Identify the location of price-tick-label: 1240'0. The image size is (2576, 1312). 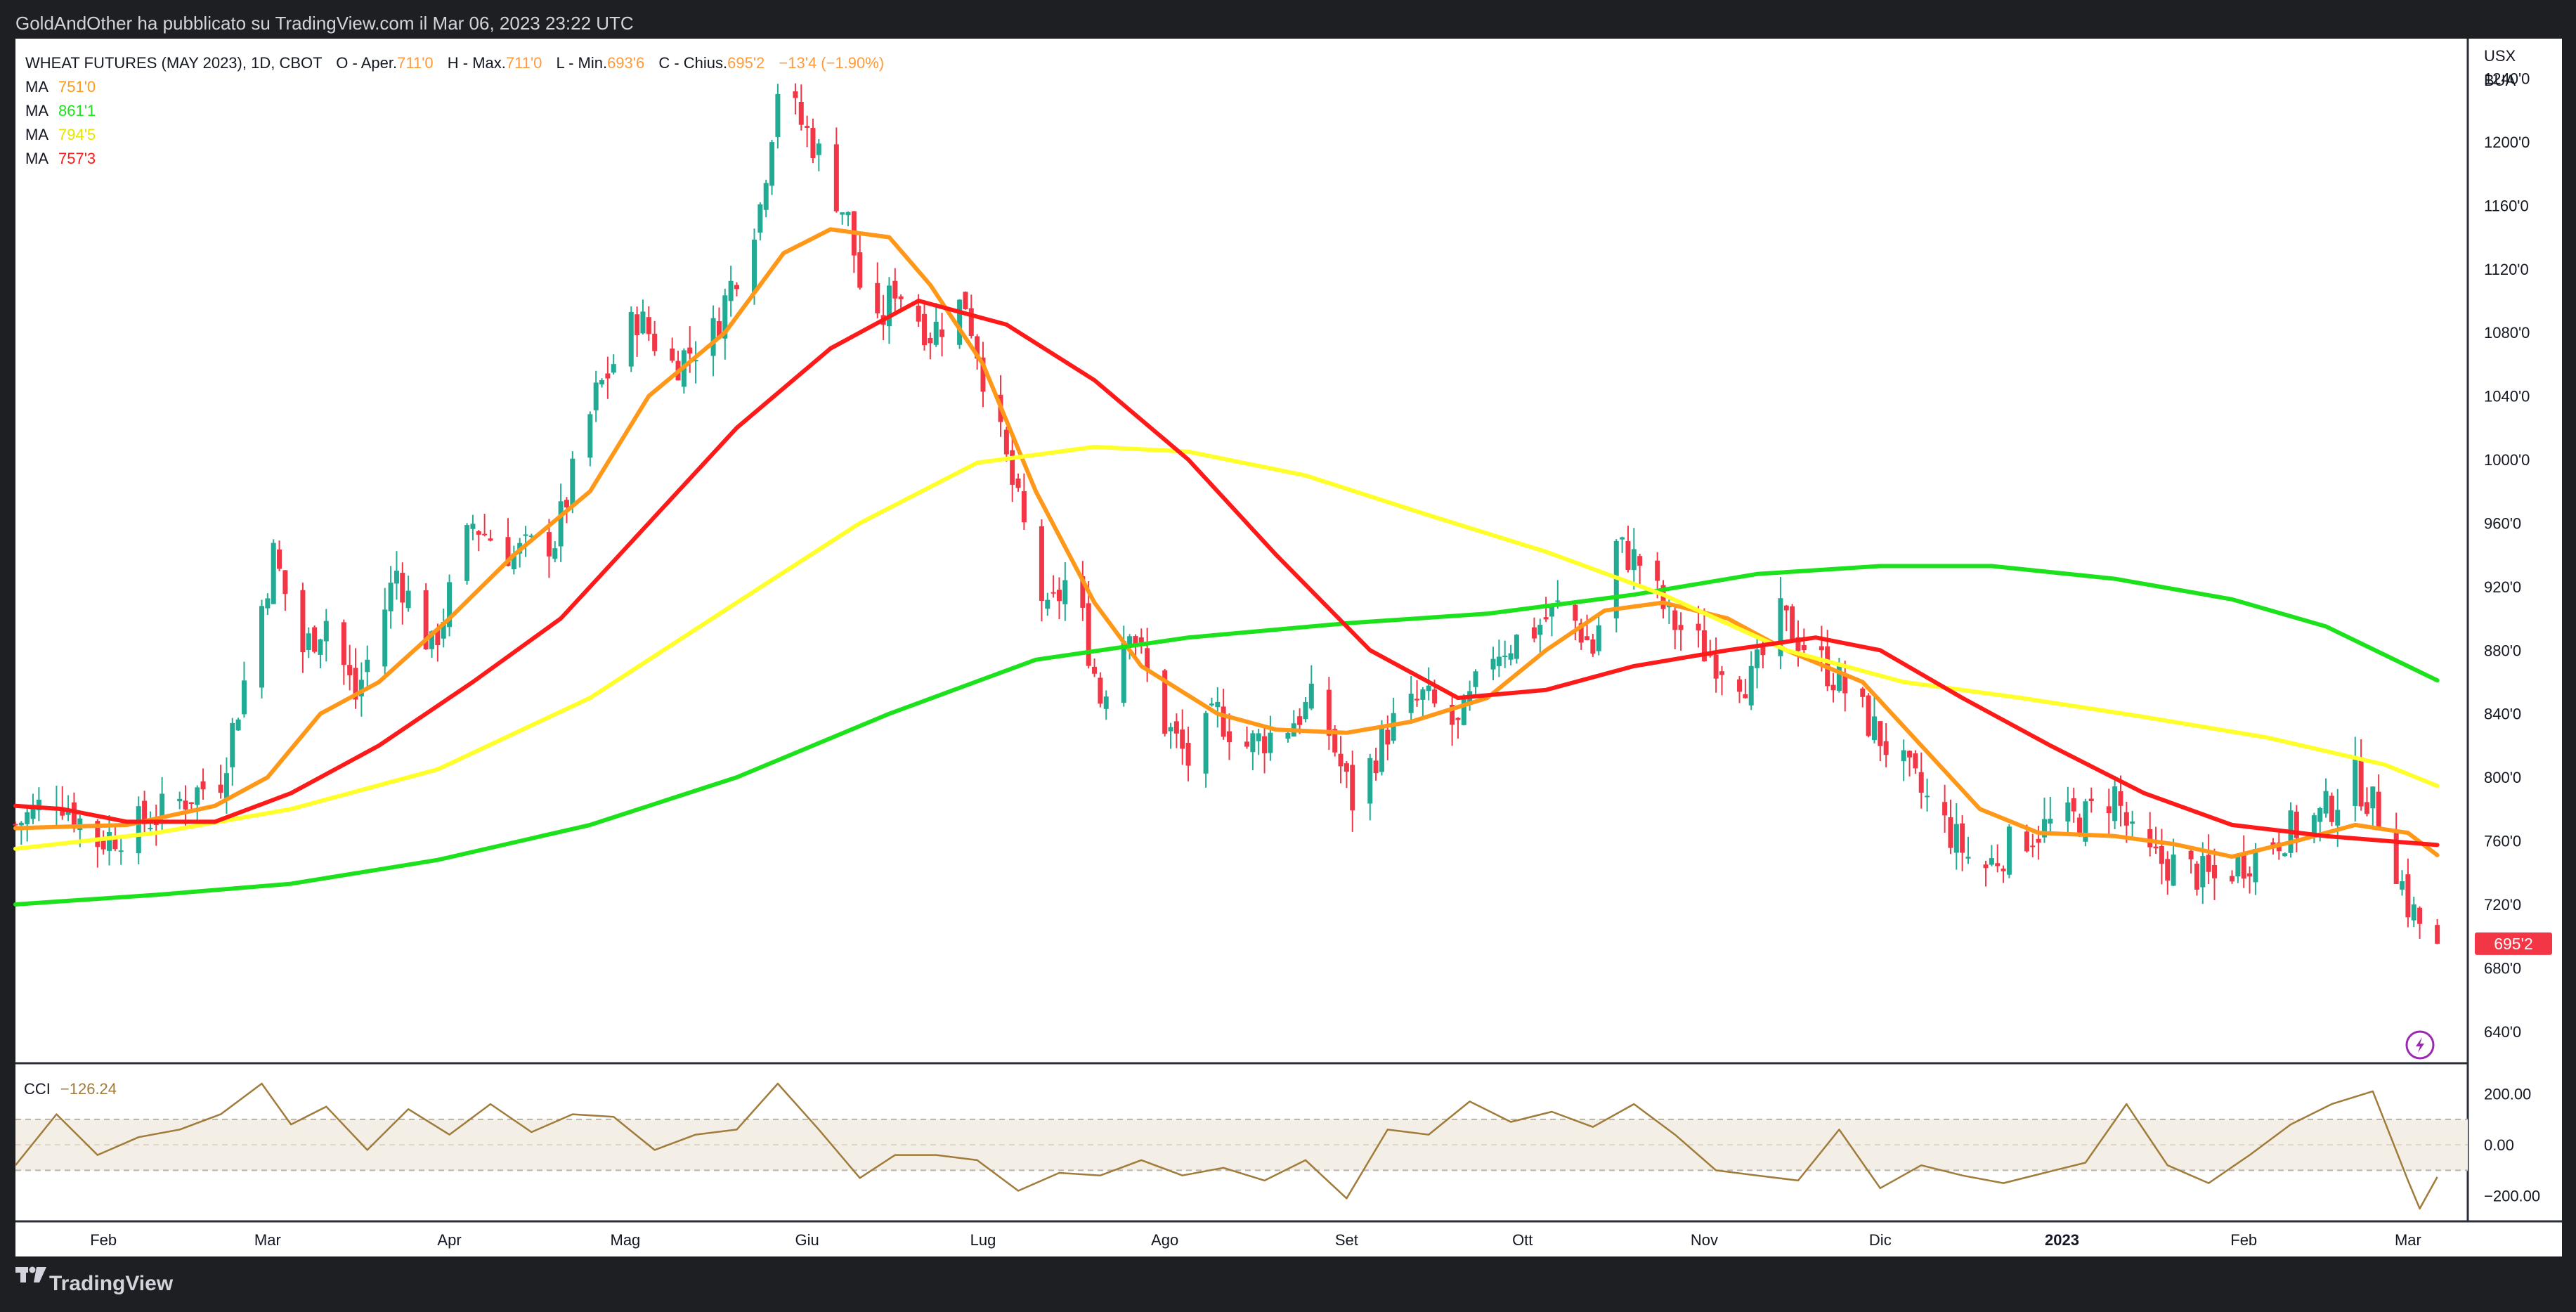
(2507, 79).